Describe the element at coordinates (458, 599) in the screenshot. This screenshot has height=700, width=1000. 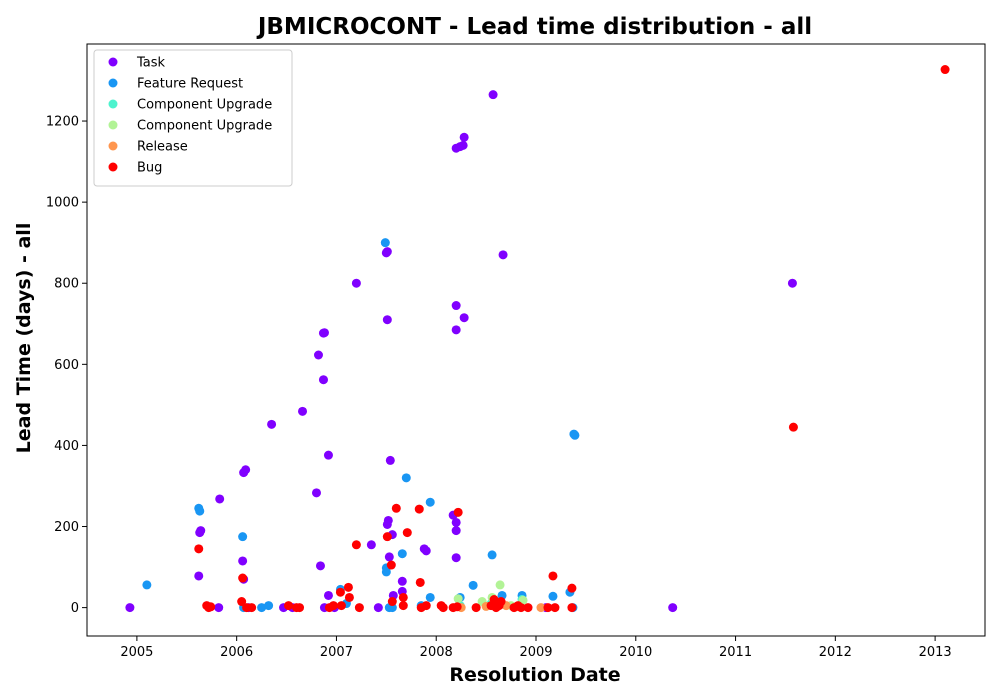
I see `component-upgrade-point` at that location.